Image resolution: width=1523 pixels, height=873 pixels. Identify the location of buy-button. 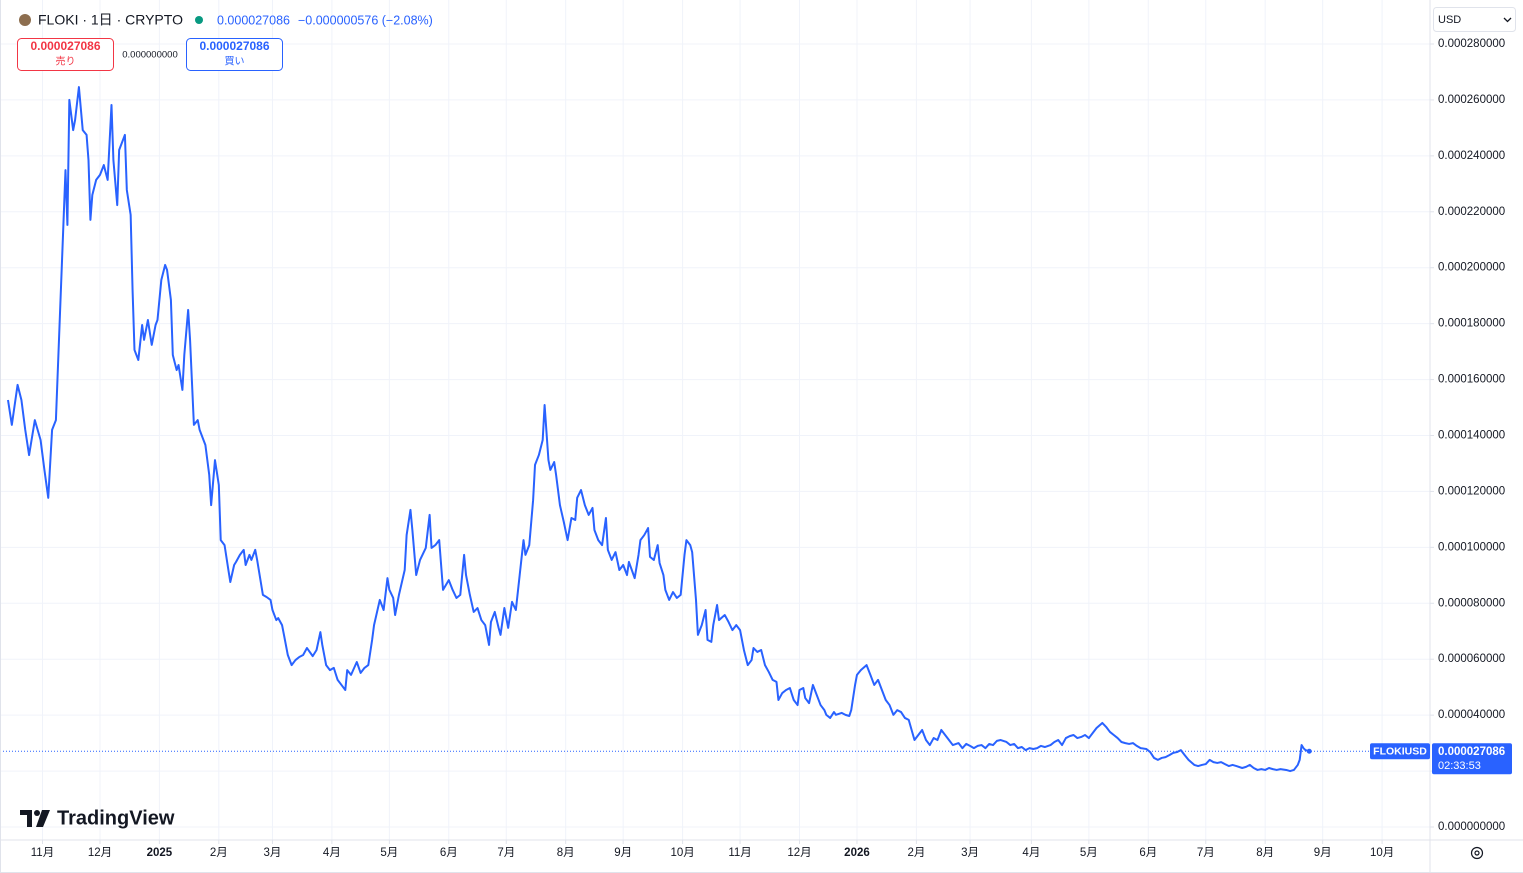
(234, 54).